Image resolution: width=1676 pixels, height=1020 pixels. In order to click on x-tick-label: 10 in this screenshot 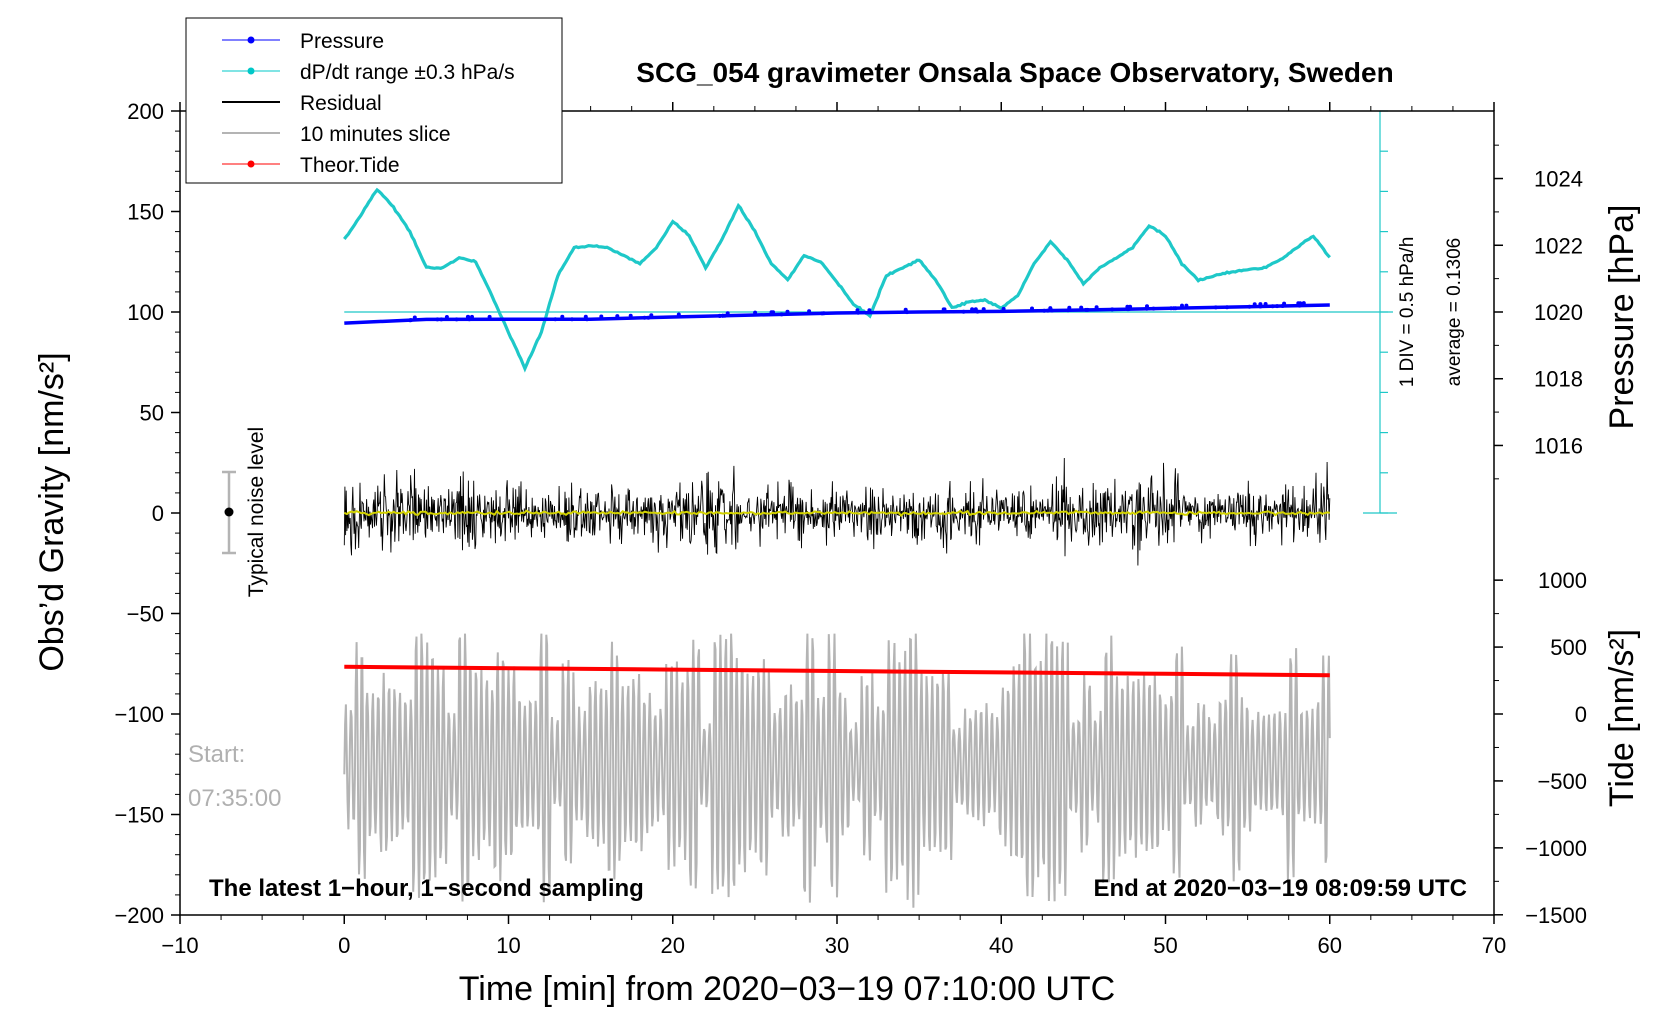, I will do `click(508, 945)`.